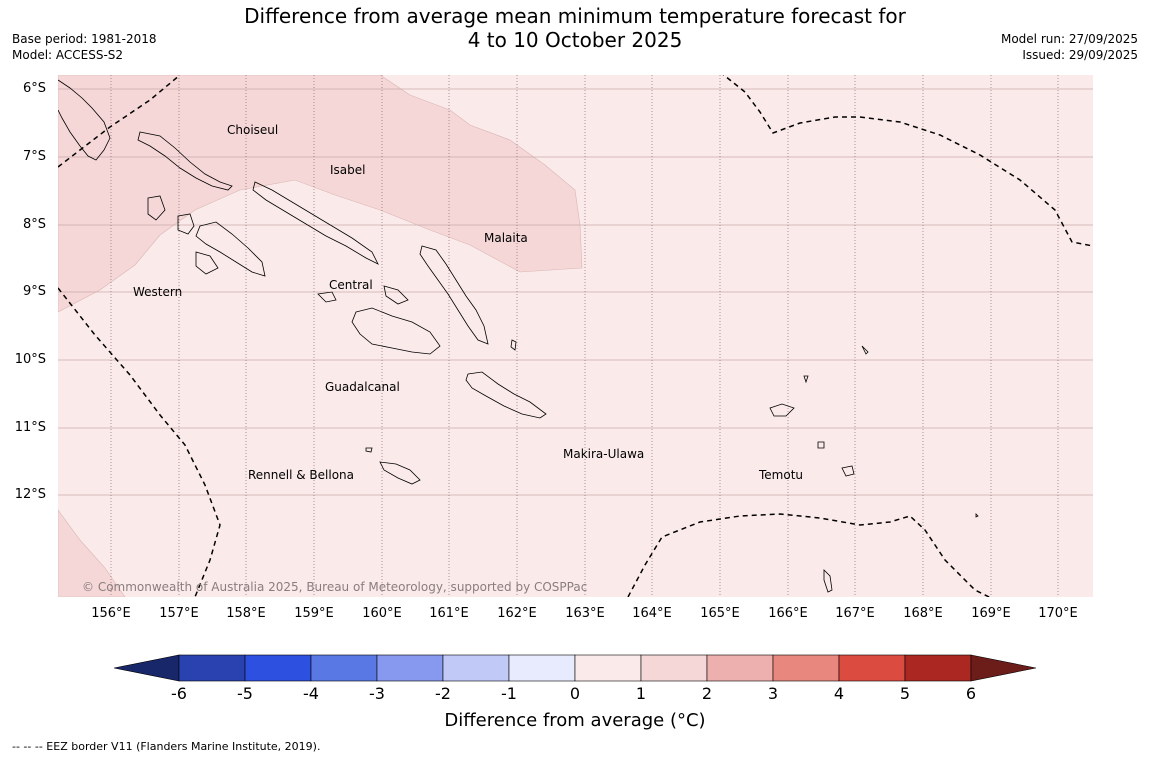 This screenshot has height=758, width=1150. What do you see at coordinates (253, 130) in the screenshot?
I see `place-label-choiseul: Choiseul` at bounding box center [253, 130].